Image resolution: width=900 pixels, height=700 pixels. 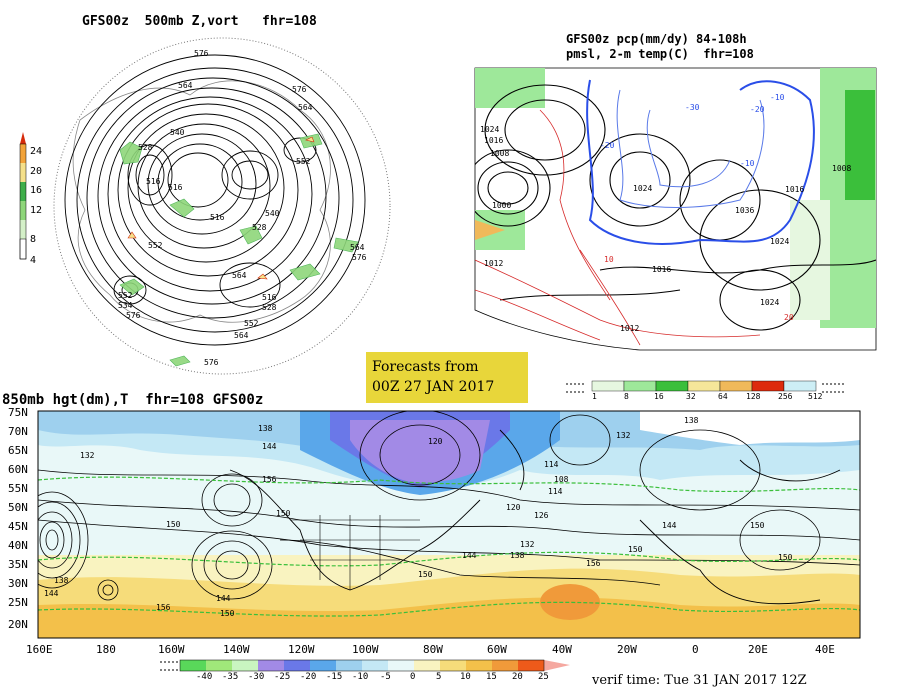 What do you see at coordinates (18, 488) in the screenshot?
I see `lat-label-55n: 55N` at bounding box center [18, 488].